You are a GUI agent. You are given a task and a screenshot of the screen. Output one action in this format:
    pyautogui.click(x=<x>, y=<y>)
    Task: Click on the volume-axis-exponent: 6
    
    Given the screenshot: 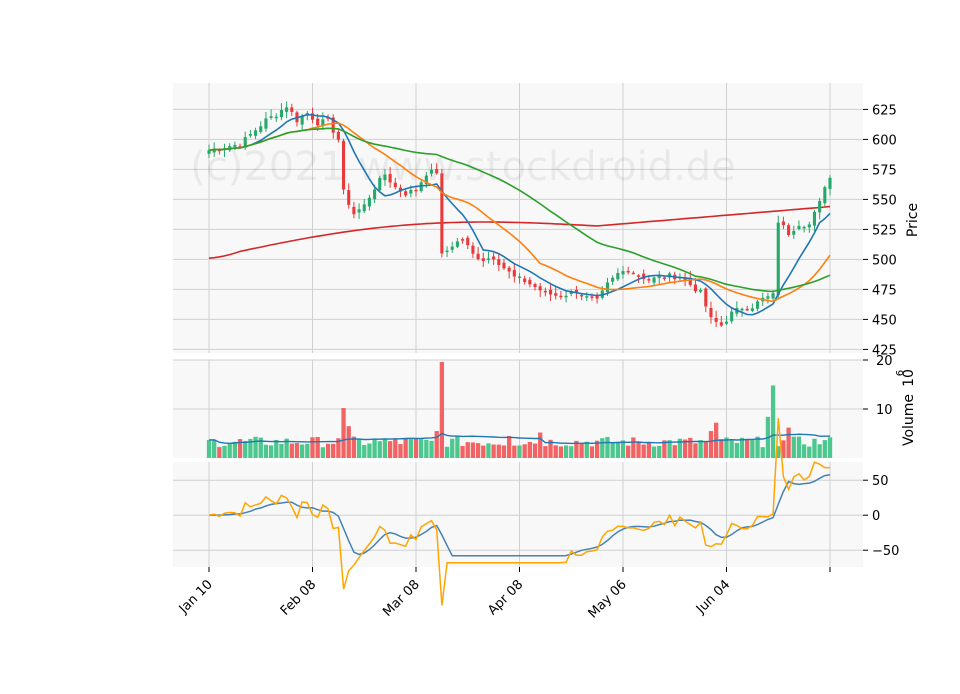 What is the action you would take?
    pyautogui.click(x=900, y=373)
    